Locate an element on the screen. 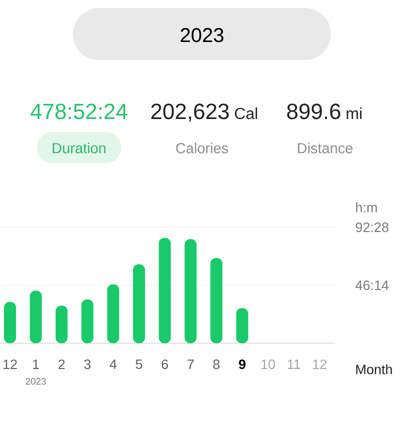 The image size is (400, 422). x-tick-label: 2 is located at coordinates (61, 365).